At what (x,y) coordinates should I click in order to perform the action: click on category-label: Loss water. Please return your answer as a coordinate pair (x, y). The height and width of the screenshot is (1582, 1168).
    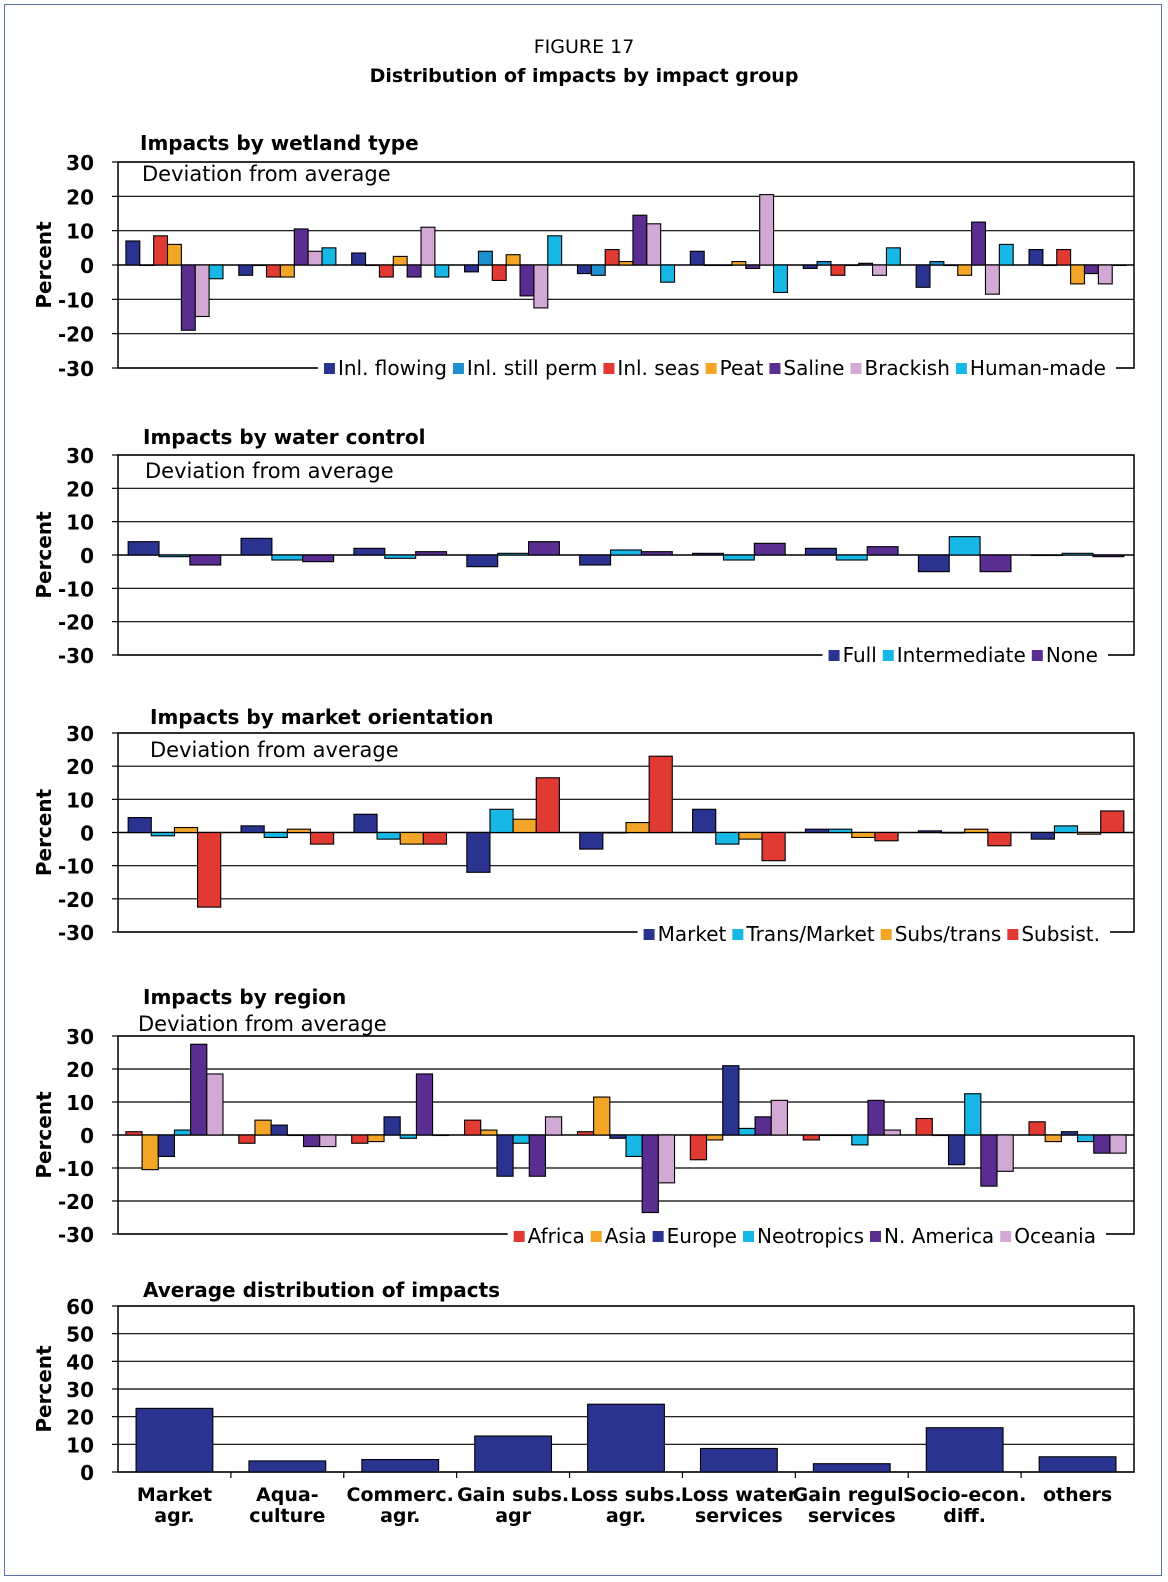
    Looking at the image, I should click on (739, 1495).